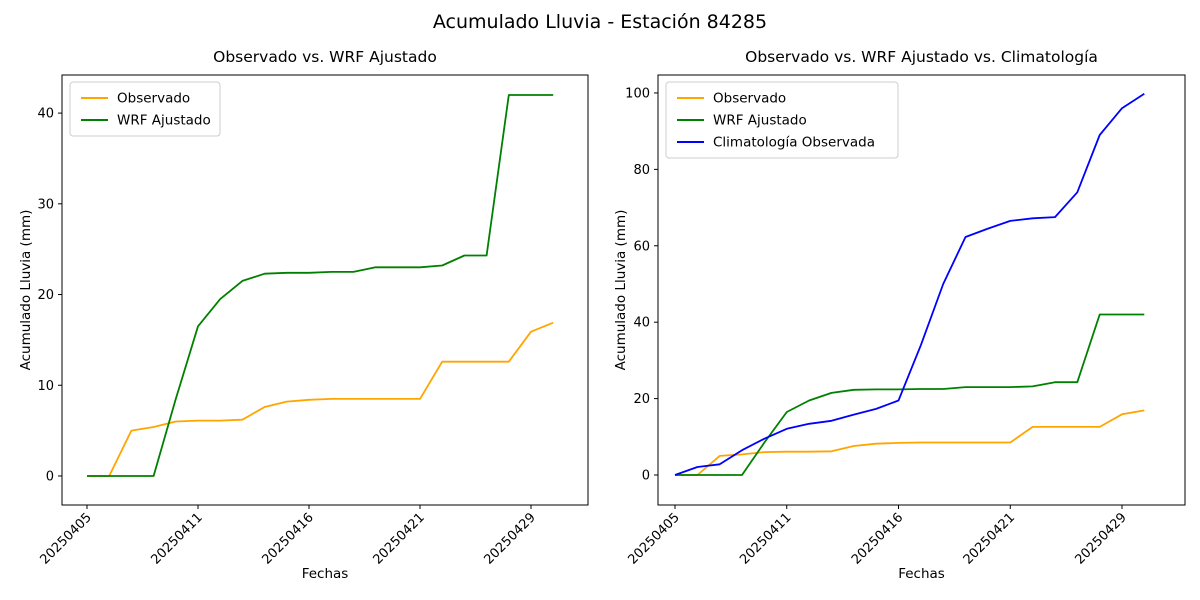 The height and width of the screenshot is (600, 1200). What do you see at coordinates (641, 170) in the screenshot?
I see `y-tick-label: 80` at bounding box center [641, 170].